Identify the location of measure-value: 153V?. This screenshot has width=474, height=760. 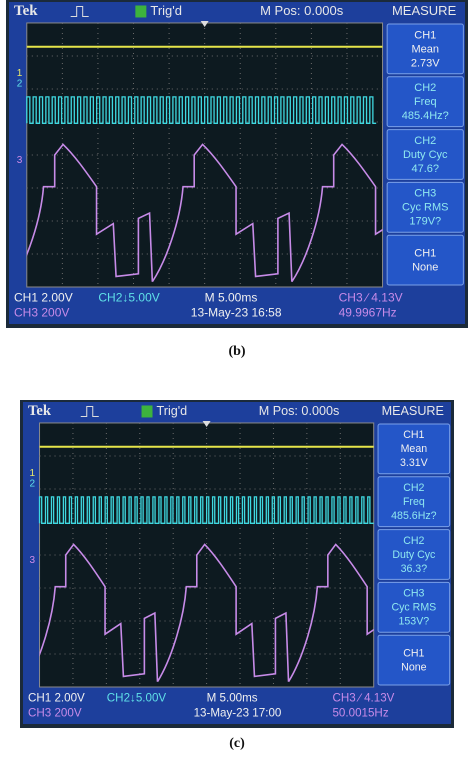
(414, 622).